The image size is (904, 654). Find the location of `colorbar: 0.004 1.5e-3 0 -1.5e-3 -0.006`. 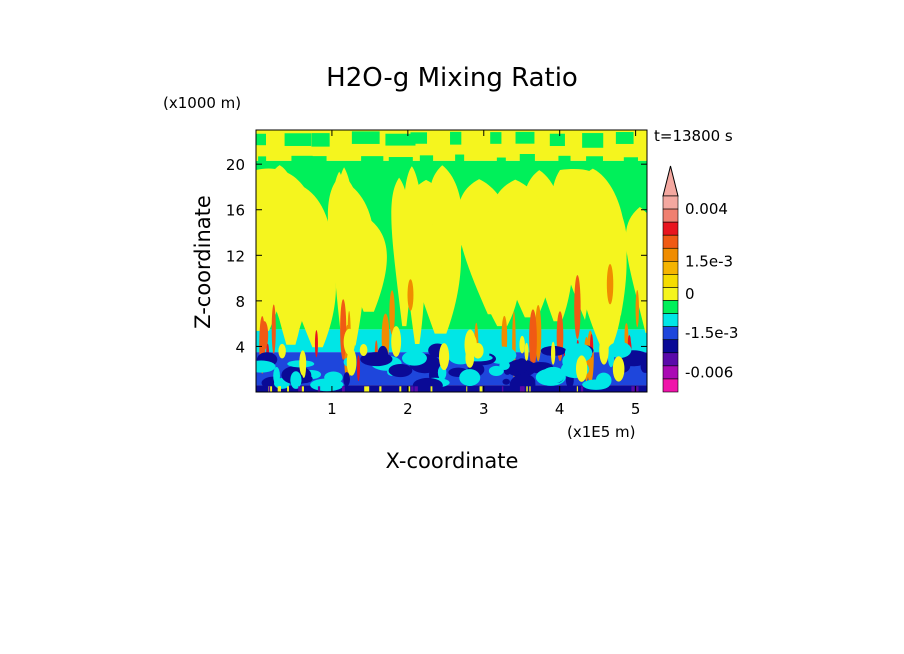

colorbar: 0.004 1.5e-3 0 -1.5e-3 -0.006 is located at coordinates (700, 279).